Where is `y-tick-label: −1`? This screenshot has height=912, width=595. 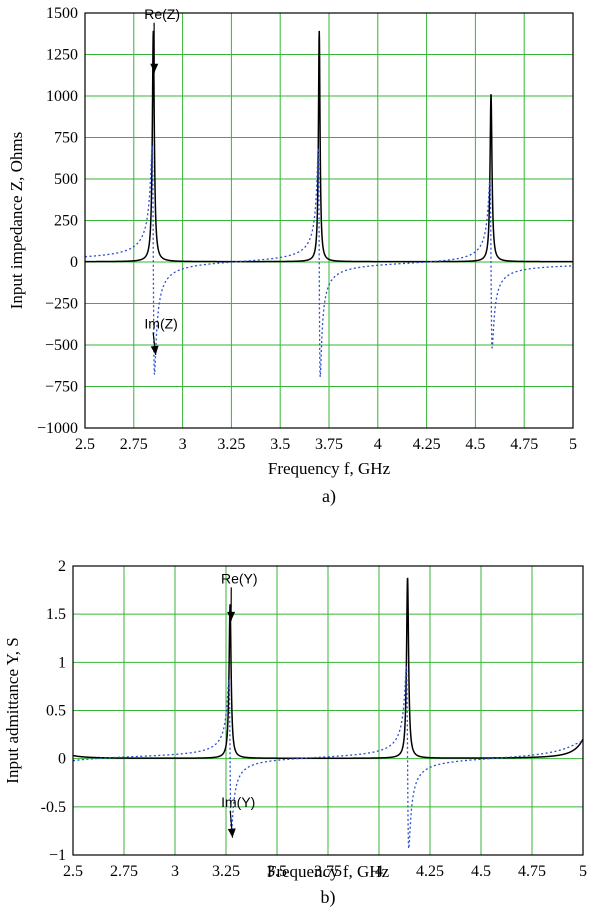 y-tick-label: −1 is located at coordinates (57, 855).